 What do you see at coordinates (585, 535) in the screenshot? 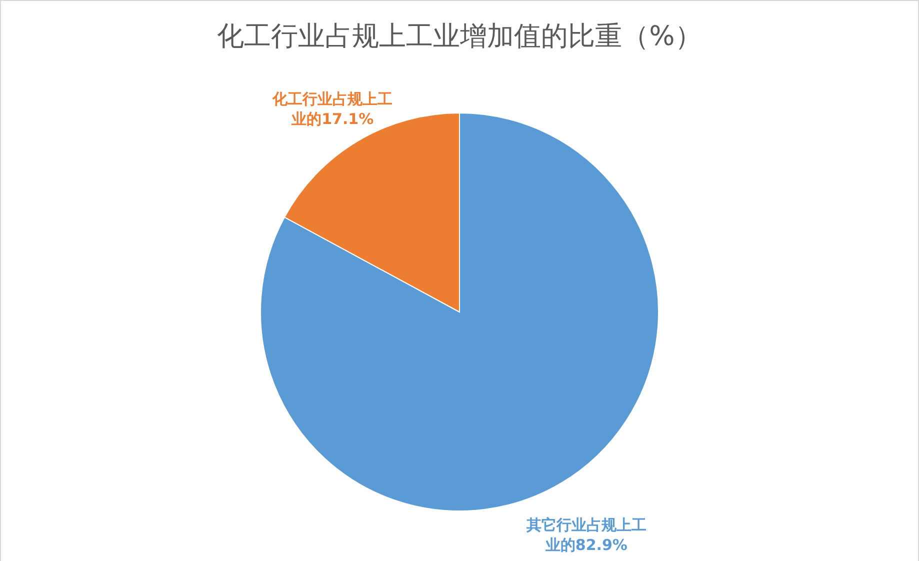
I see `slice-label: 其它行业占规上工业的82.9%` at bounding box center [585, 535].